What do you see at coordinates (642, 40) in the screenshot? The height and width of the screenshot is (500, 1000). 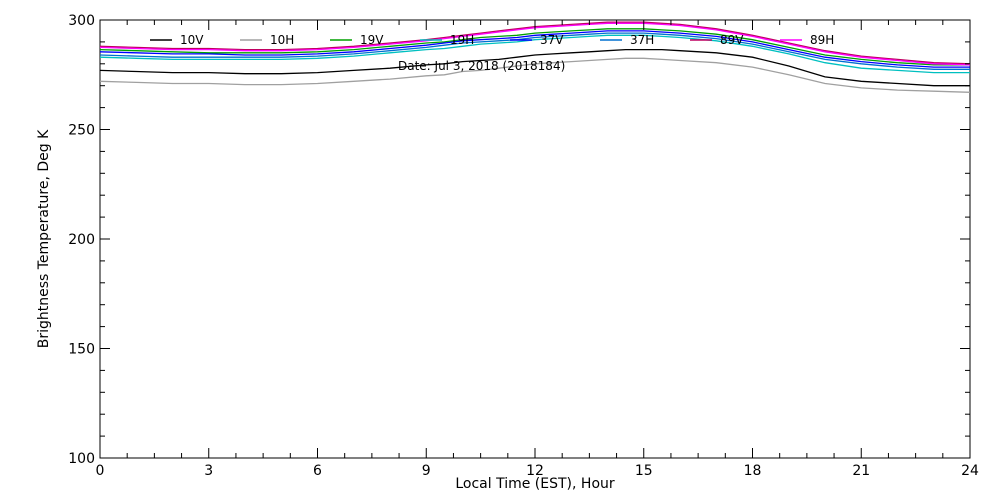 I see `legend-label-37h: 37H` at bounding box center [642, 40].